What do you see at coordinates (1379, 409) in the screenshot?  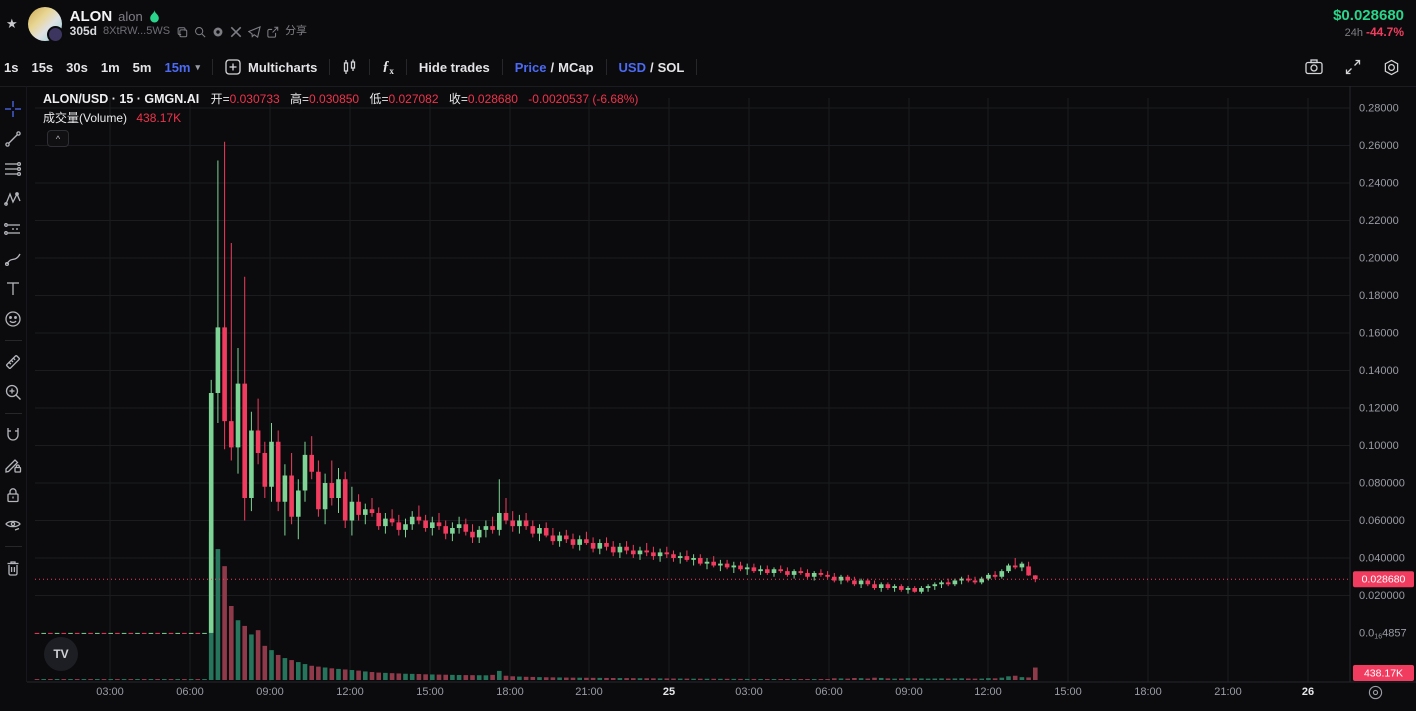 I see `svg-text: 0.12000` at bounding box center [1379, 409].